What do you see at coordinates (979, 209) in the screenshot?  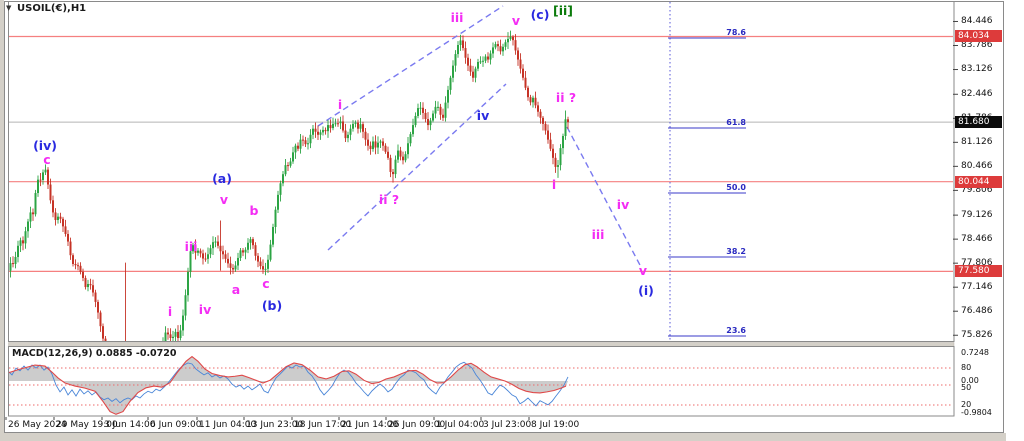 I see `price-axis` at bounding box center [979, 209].